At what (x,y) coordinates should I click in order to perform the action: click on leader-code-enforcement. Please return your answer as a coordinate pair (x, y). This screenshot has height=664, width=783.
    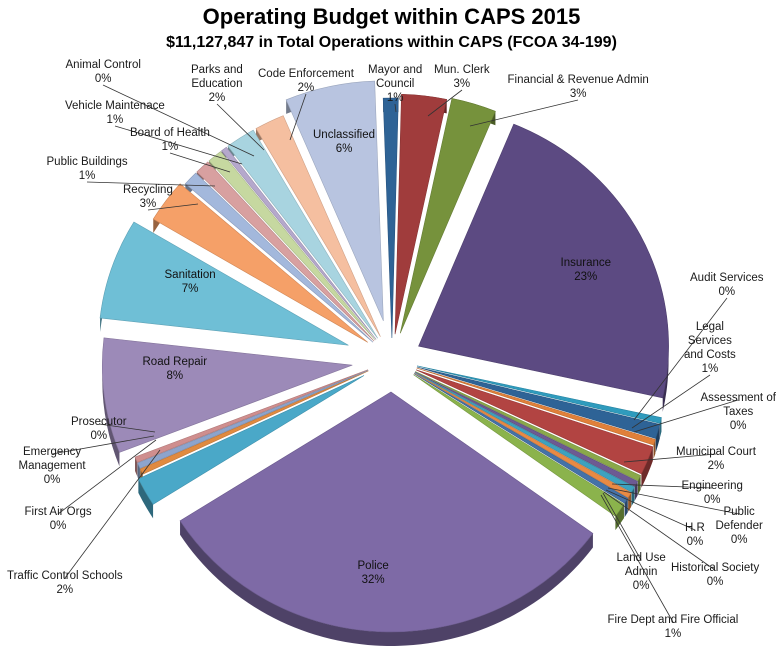
    Looking at the image, I should click on (298, 117).